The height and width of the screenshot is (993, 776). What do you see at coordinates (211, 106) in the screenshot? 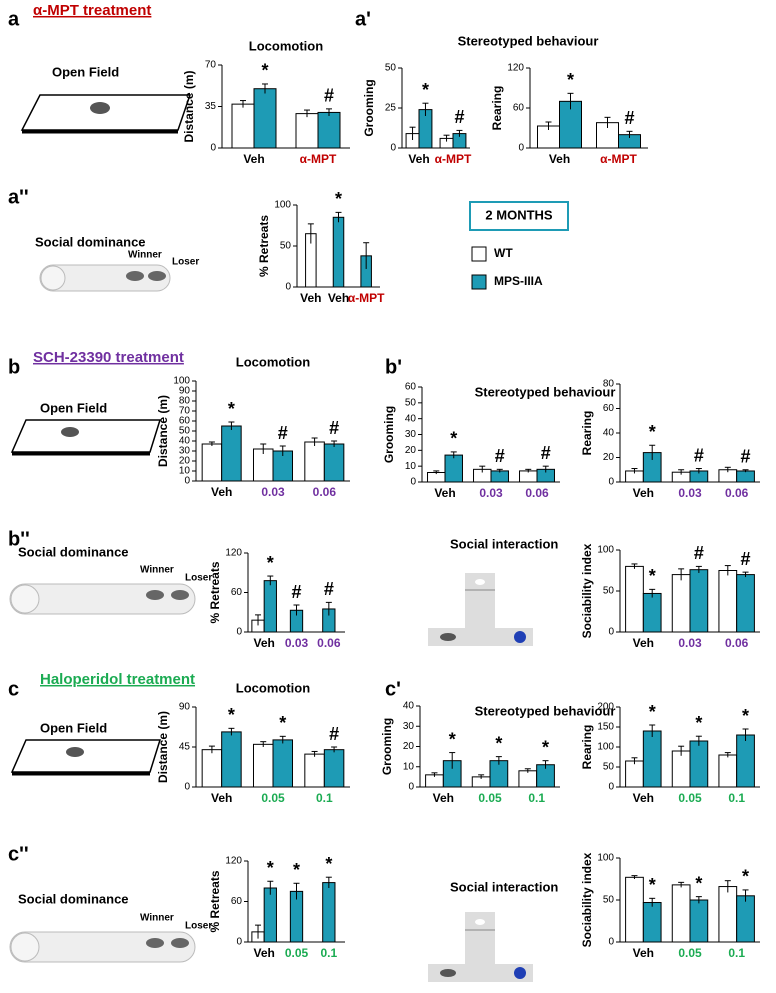
I see `y-tick-label: 35` at bounding box center [211, 106].